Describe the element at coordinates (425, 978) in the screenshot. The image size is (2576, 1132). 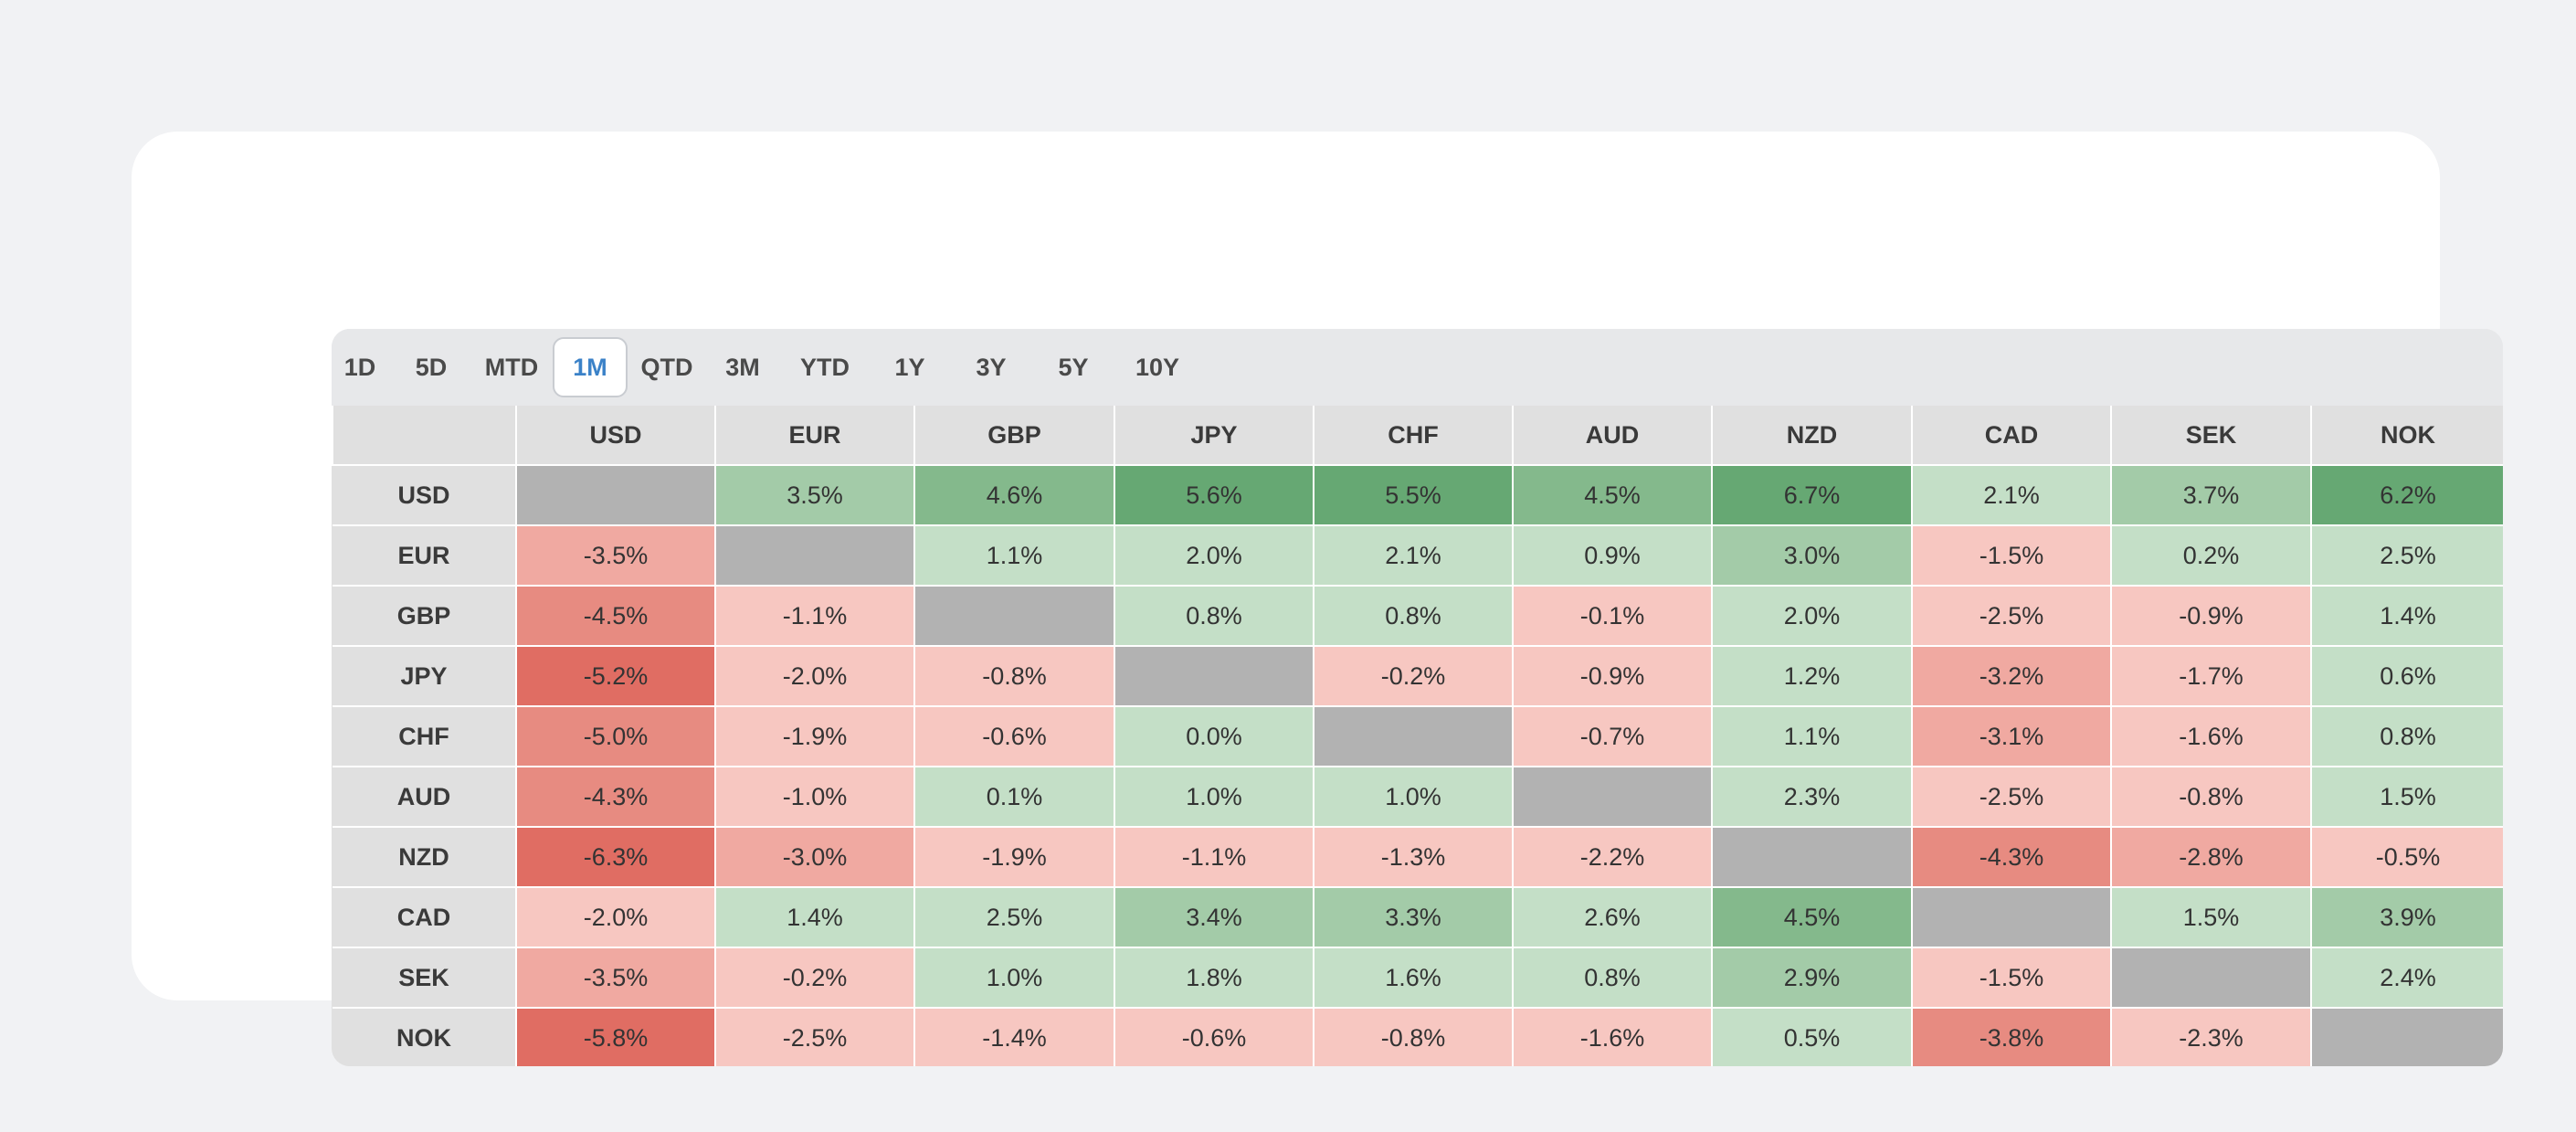
I see `row-header-sek: SEK` at that location.